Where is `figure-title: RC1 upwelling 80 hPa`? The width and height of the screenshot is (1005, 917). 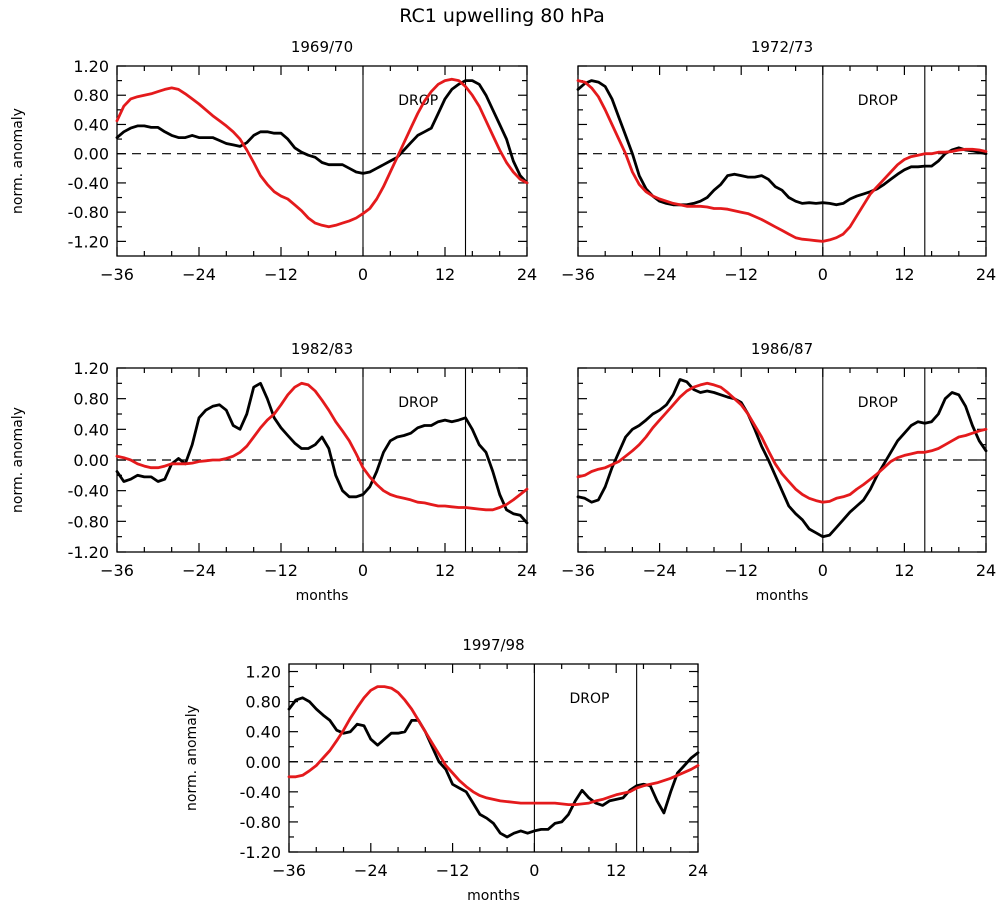 figure-title: RC1 upwelling 80 hPa is located at coordinates (501, 16).